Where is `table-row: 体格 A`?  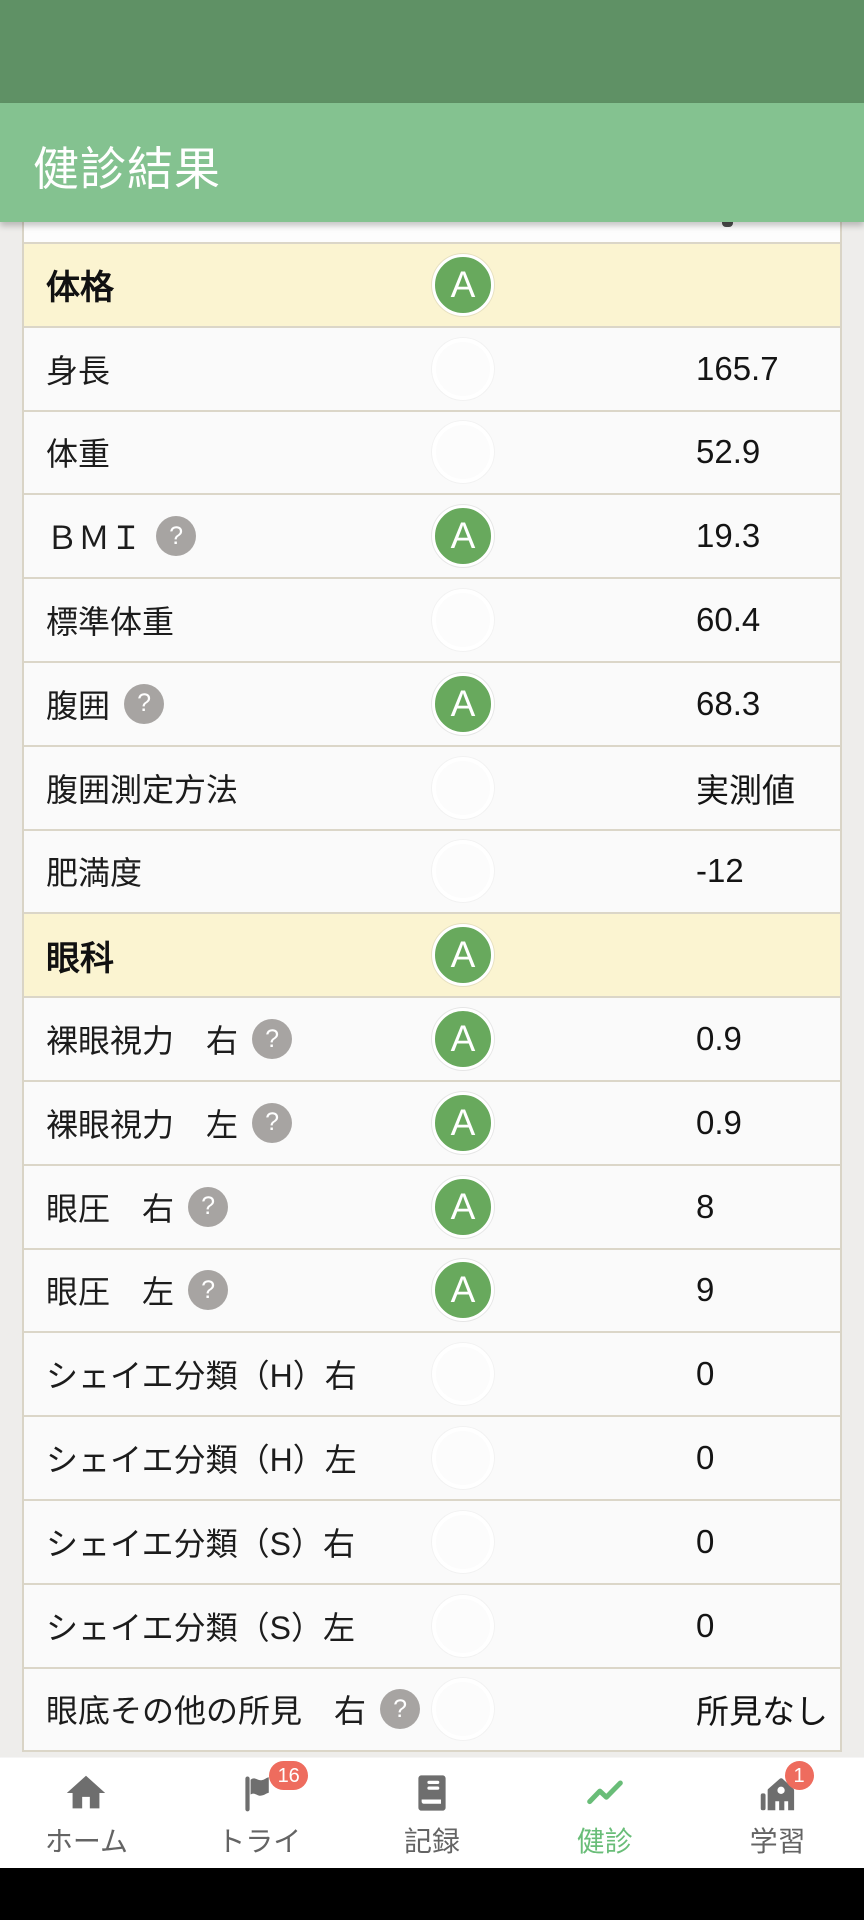 table-row: 体格 A is located at coordinates (432, 286).